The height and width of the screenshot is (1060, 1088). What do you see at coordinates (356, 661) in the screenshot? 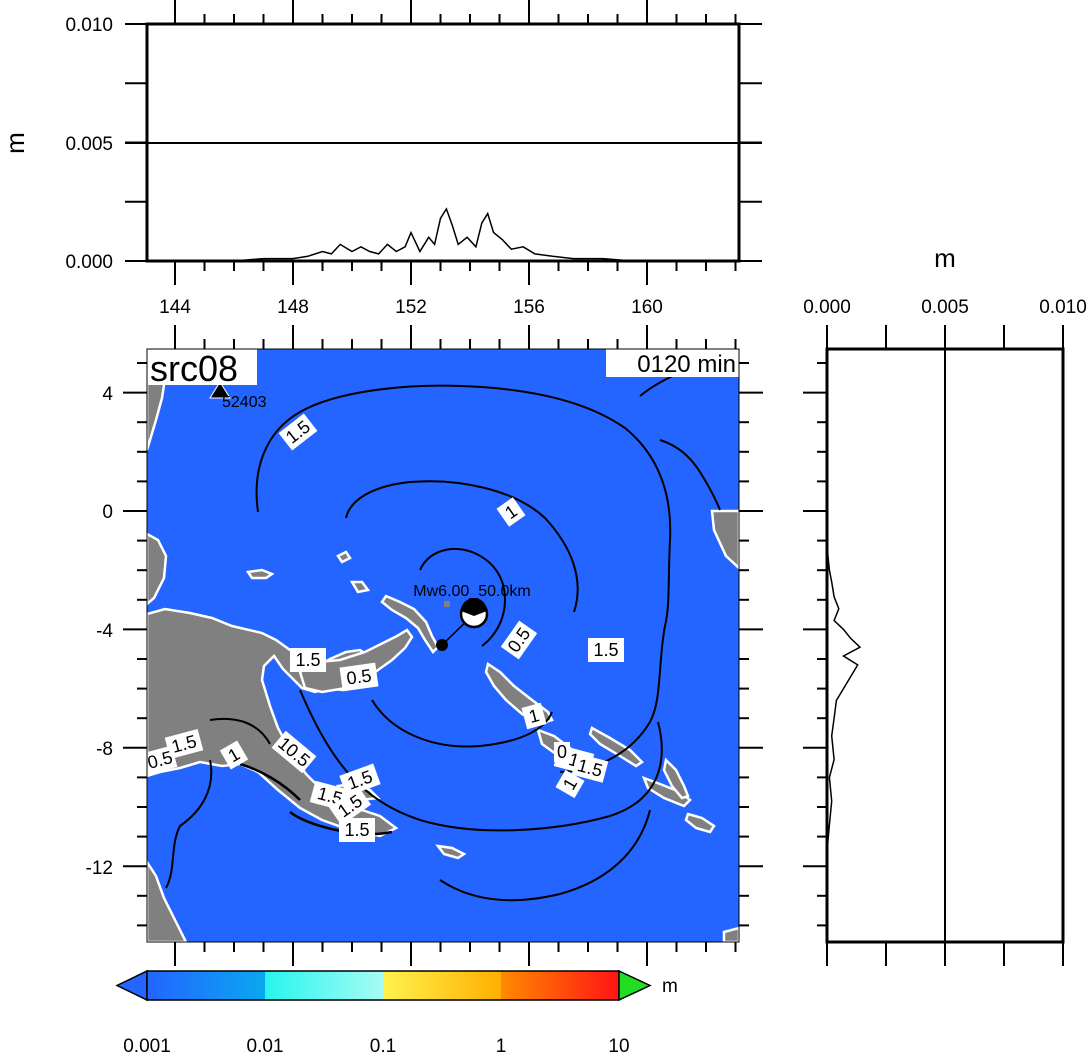
I see `land-new-britain` at bounding box center [356, 661].